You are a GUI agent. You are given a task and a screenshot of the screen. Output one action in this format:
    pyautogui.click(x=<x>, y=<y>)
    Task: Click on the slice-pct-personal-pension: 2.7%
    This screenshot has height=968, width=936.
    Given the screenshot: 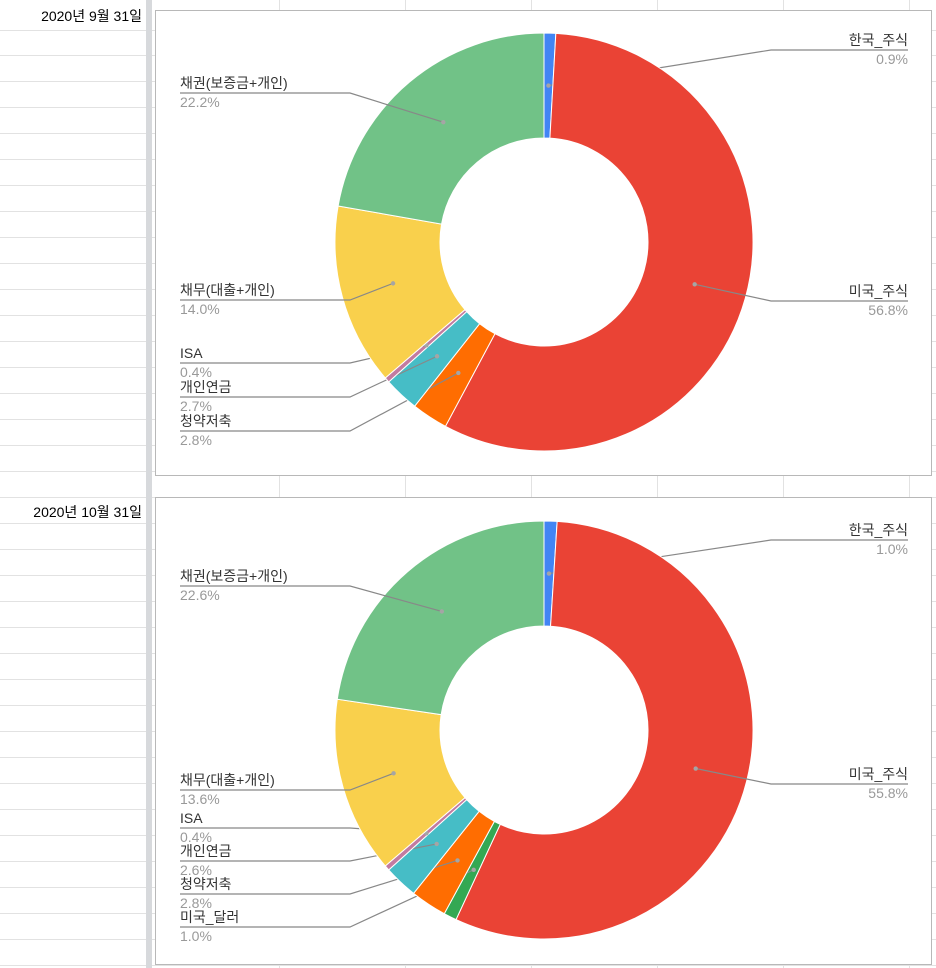 What is the action you would take?
    pyautogui.click(x=196, y=406)
    